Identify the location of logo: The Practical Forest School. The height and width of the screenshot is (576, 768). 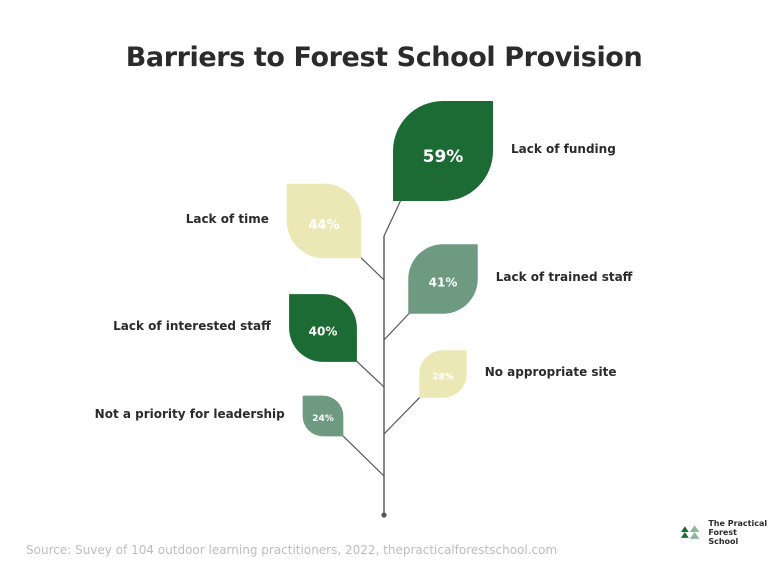
(724, 532).